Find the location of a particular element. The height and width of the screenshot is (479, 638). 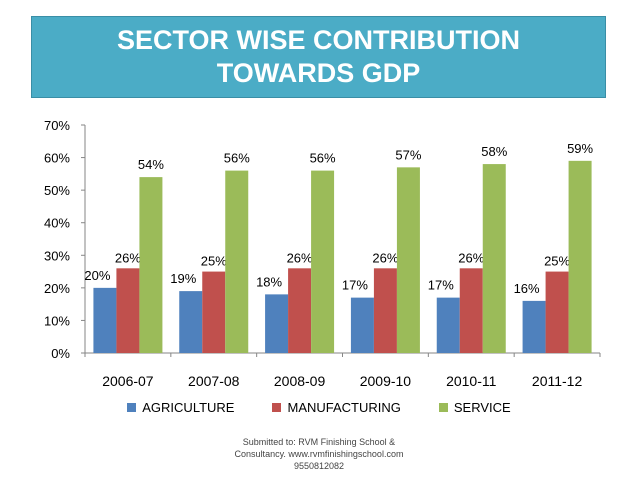

data-label: 18% is located at coordinates (269, 281).